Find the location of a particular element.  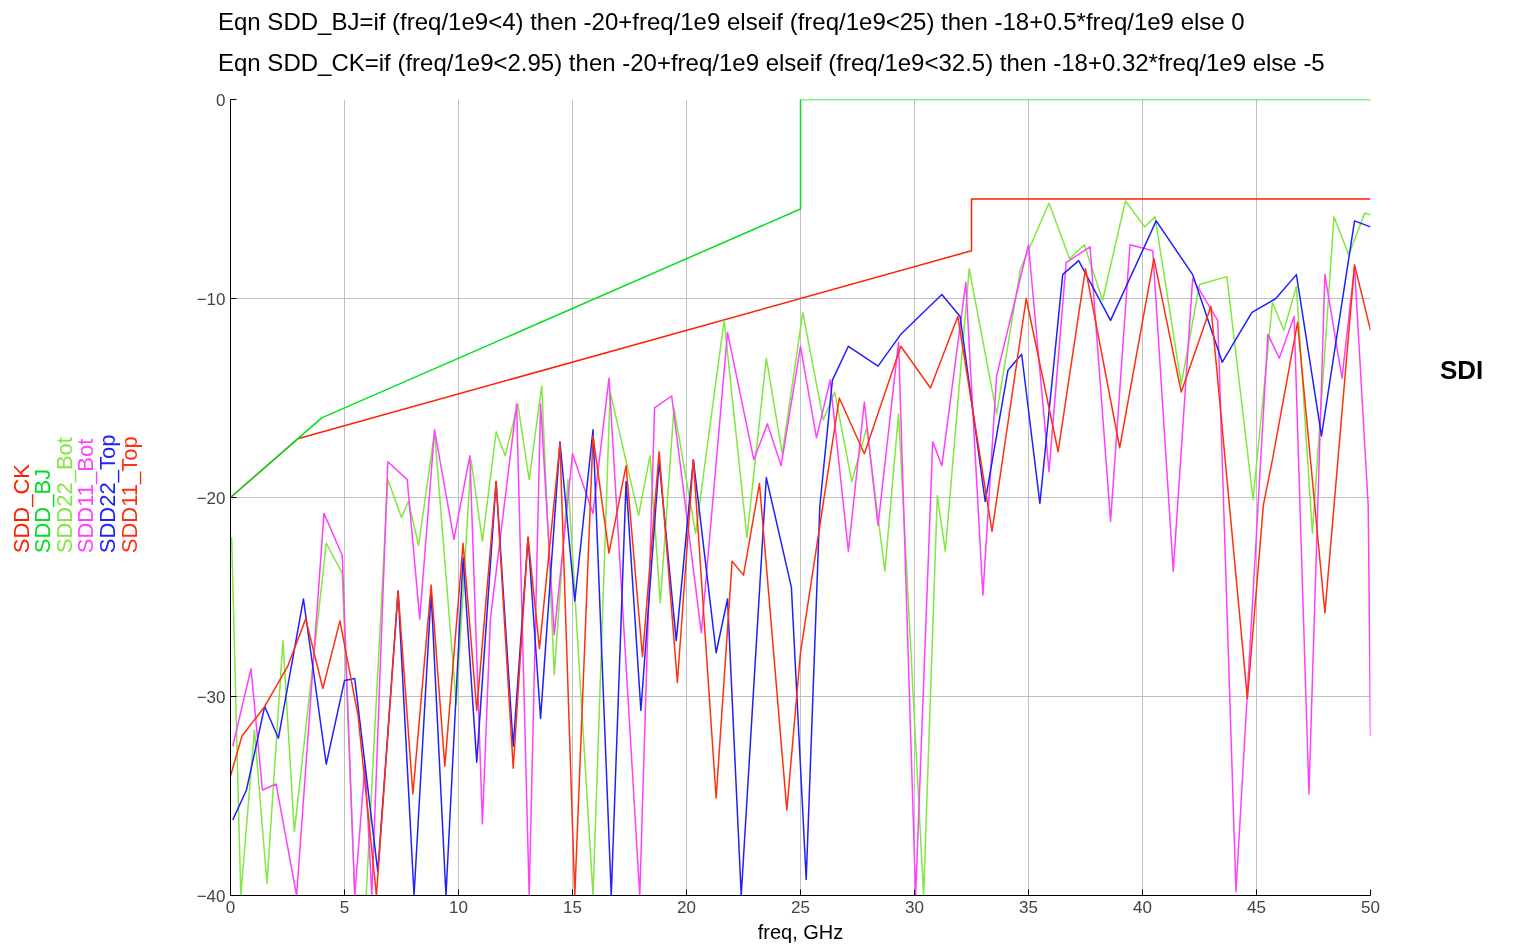

y-tick-label: −10 is located at coordinates (211, 299).